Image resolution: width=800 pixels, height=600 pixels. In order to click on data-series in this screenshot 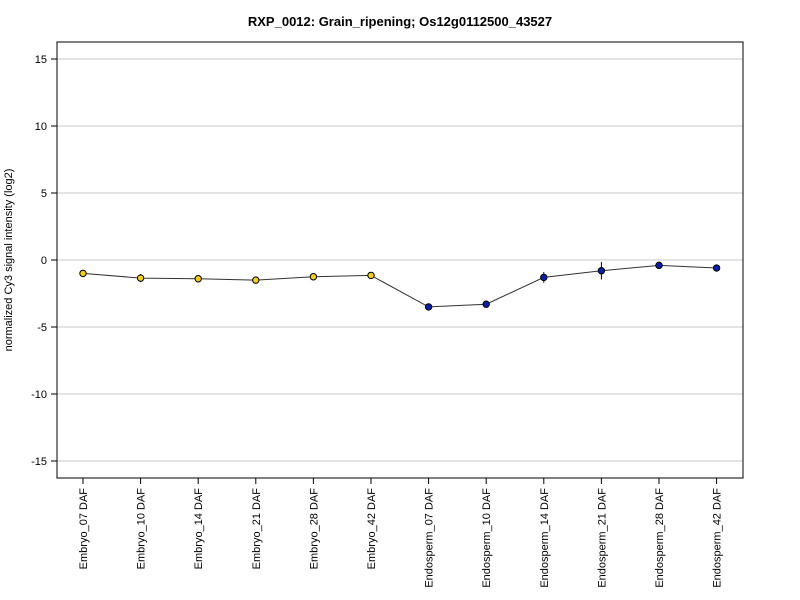, I will do `click(400, 286)`.